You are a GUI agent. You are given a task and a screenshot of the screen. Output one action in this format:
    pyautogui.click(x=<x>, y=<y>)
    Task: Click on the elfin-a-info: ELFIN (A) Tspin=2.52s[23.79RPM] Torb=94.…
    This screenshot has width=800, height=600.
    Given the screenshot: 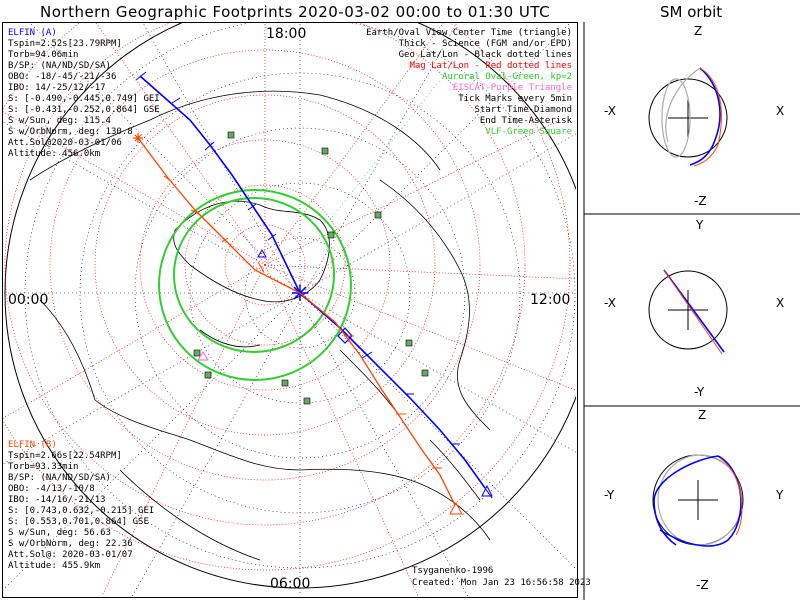 What is the action you would take?
    pyautogui.click(x=84, y=94)
    